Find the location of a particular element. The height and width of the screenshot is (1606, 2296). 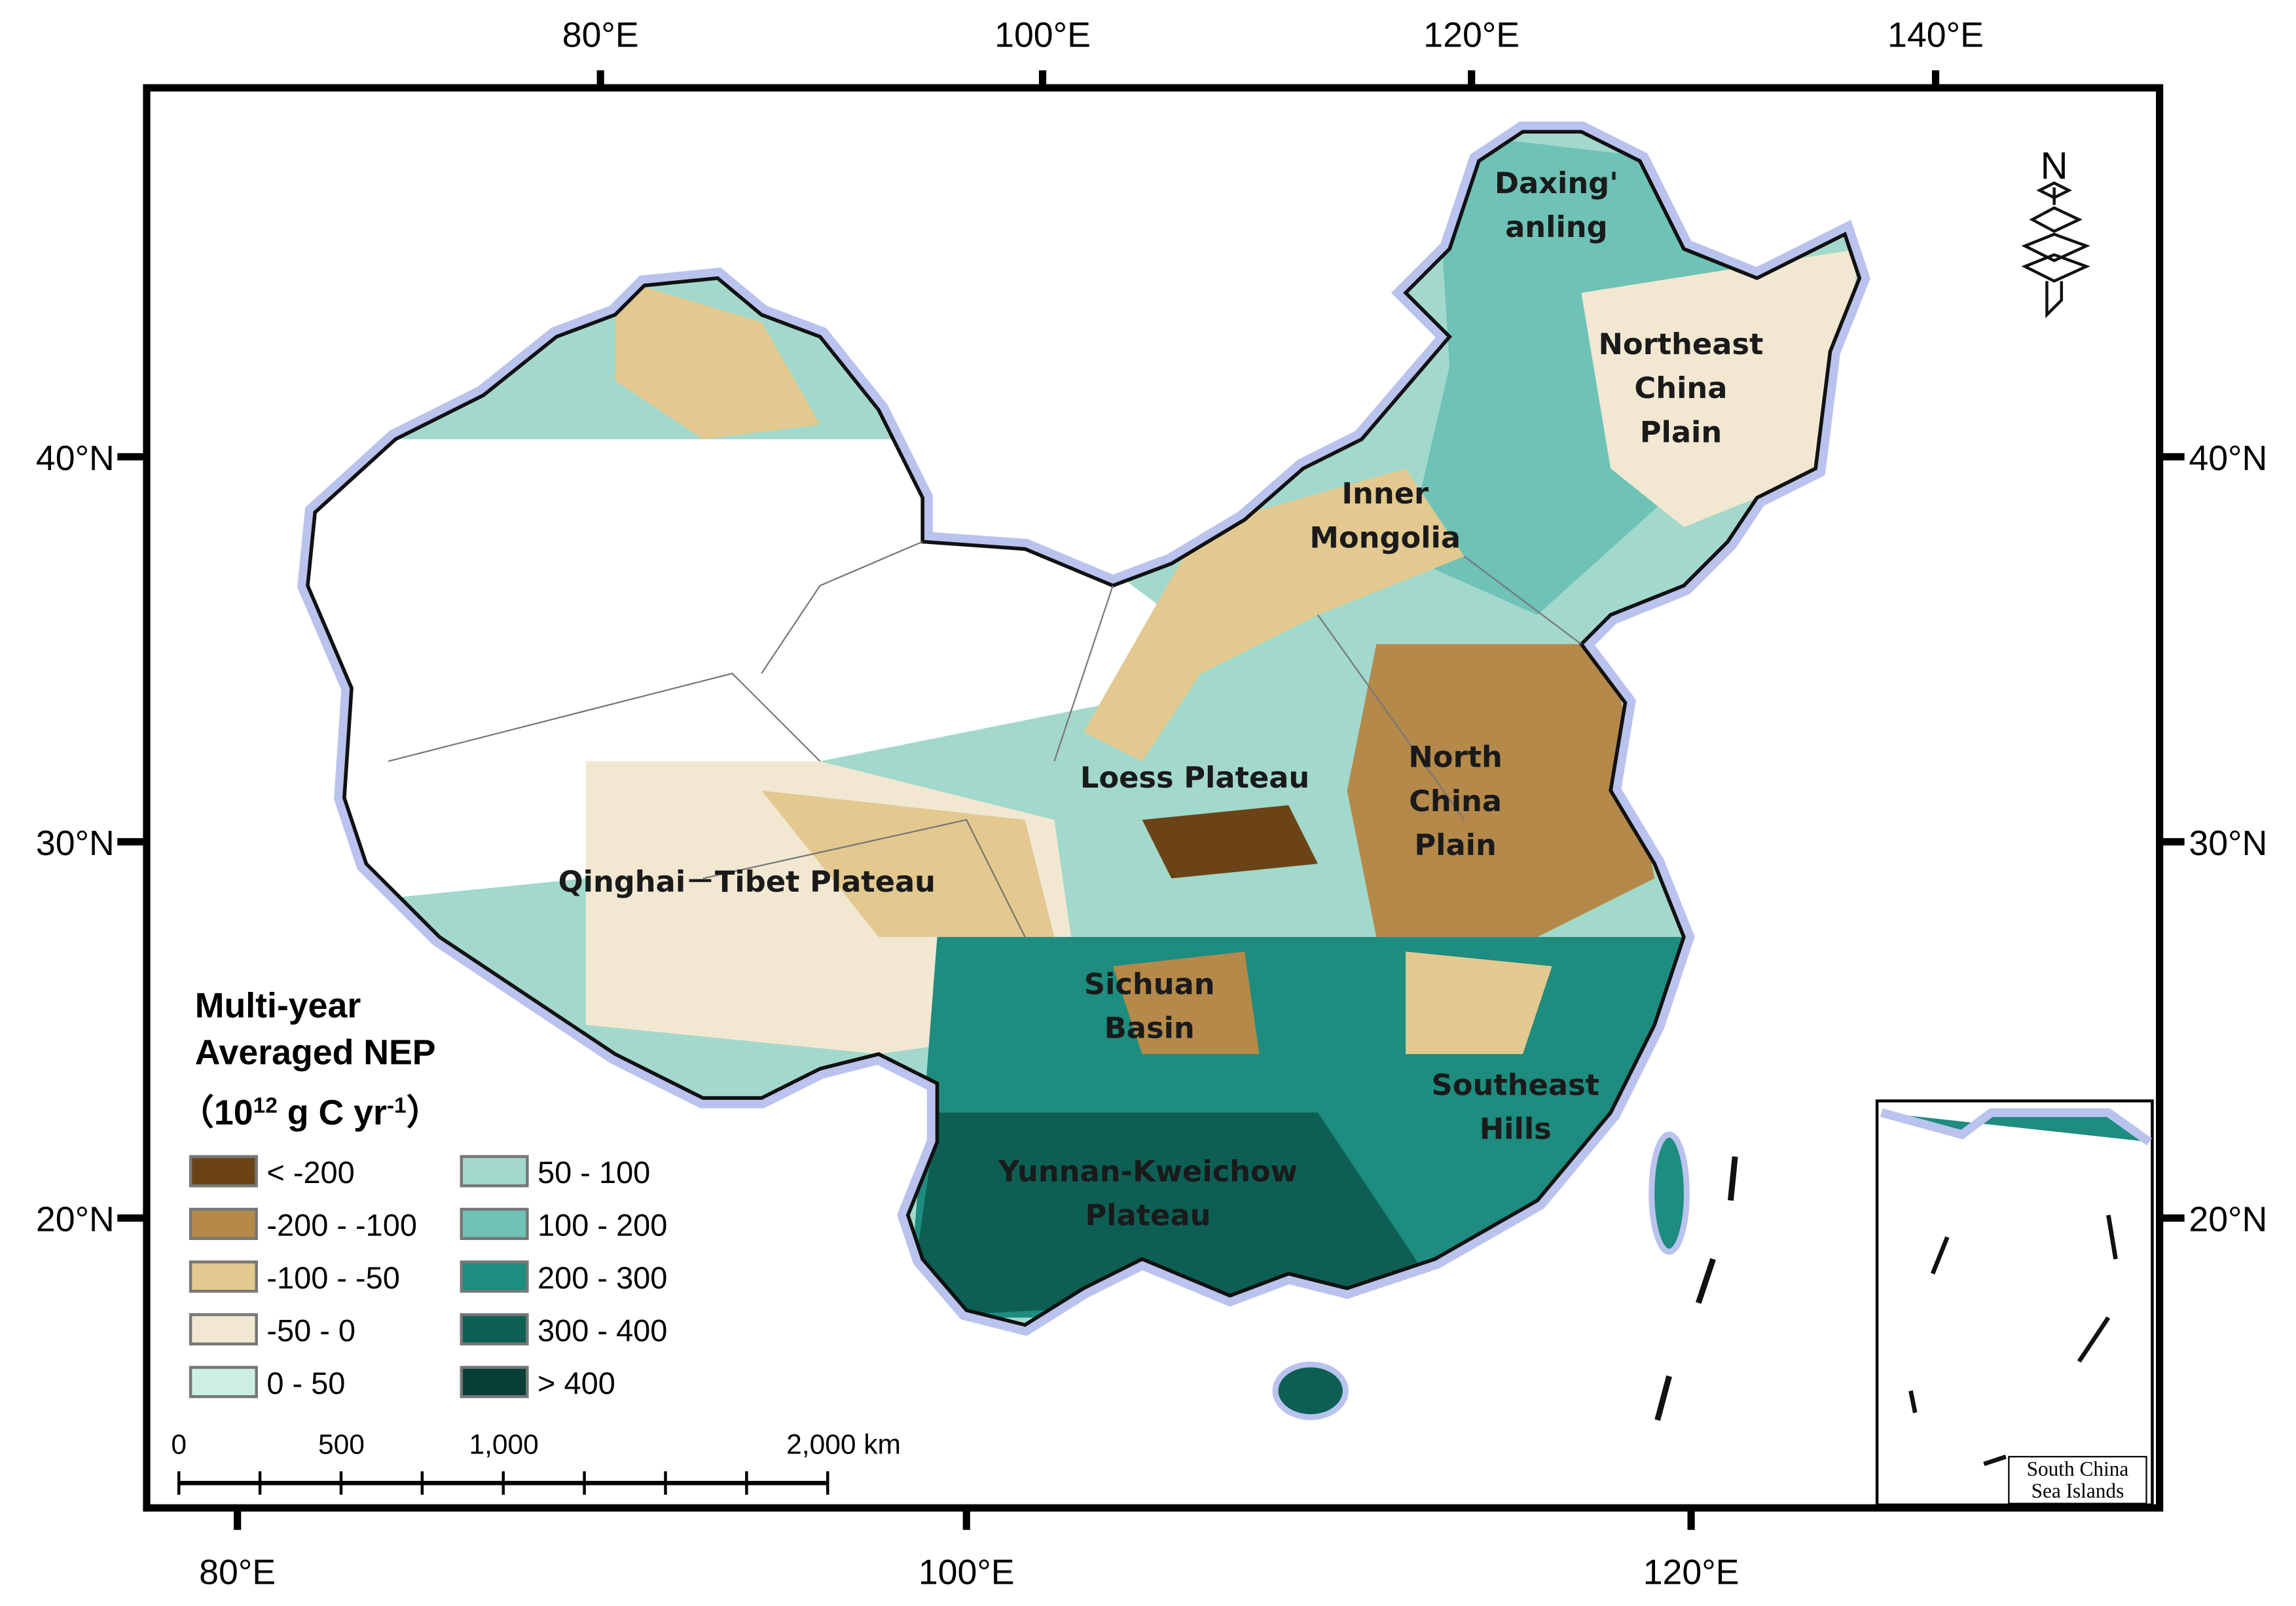

north-label: N is located at coordinates (2054, 166).